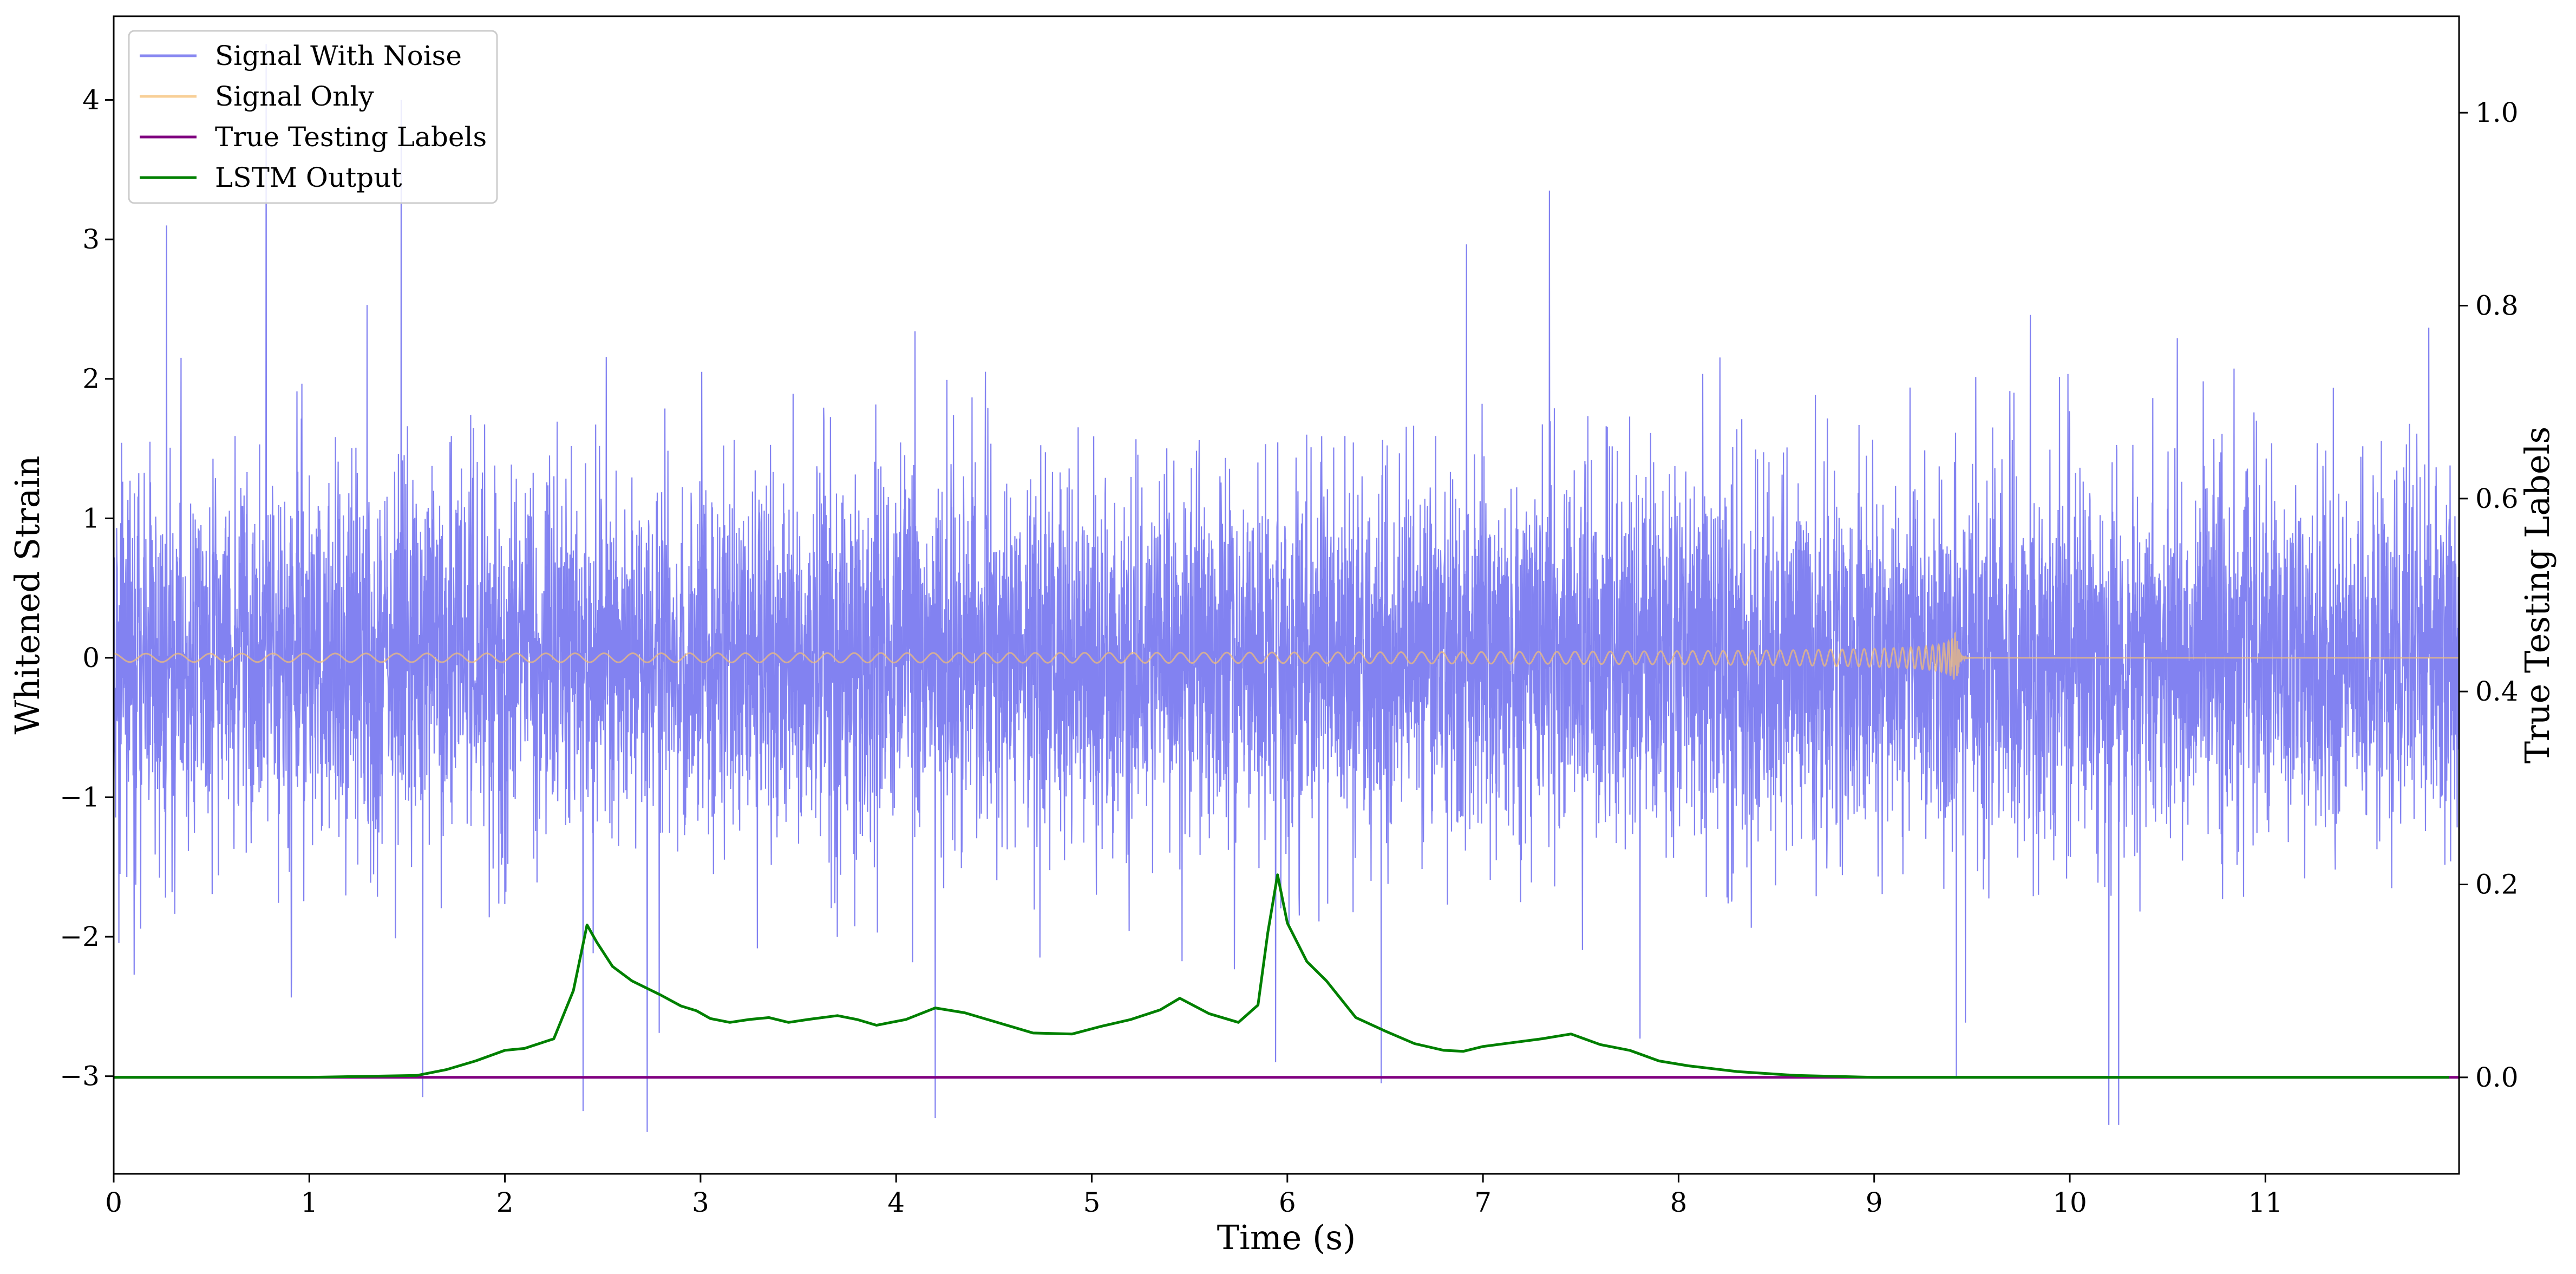  Describe the element at coordinates (1287, 1237) in the screenshot. I see `x-axis-label: Time (s)` at that location.